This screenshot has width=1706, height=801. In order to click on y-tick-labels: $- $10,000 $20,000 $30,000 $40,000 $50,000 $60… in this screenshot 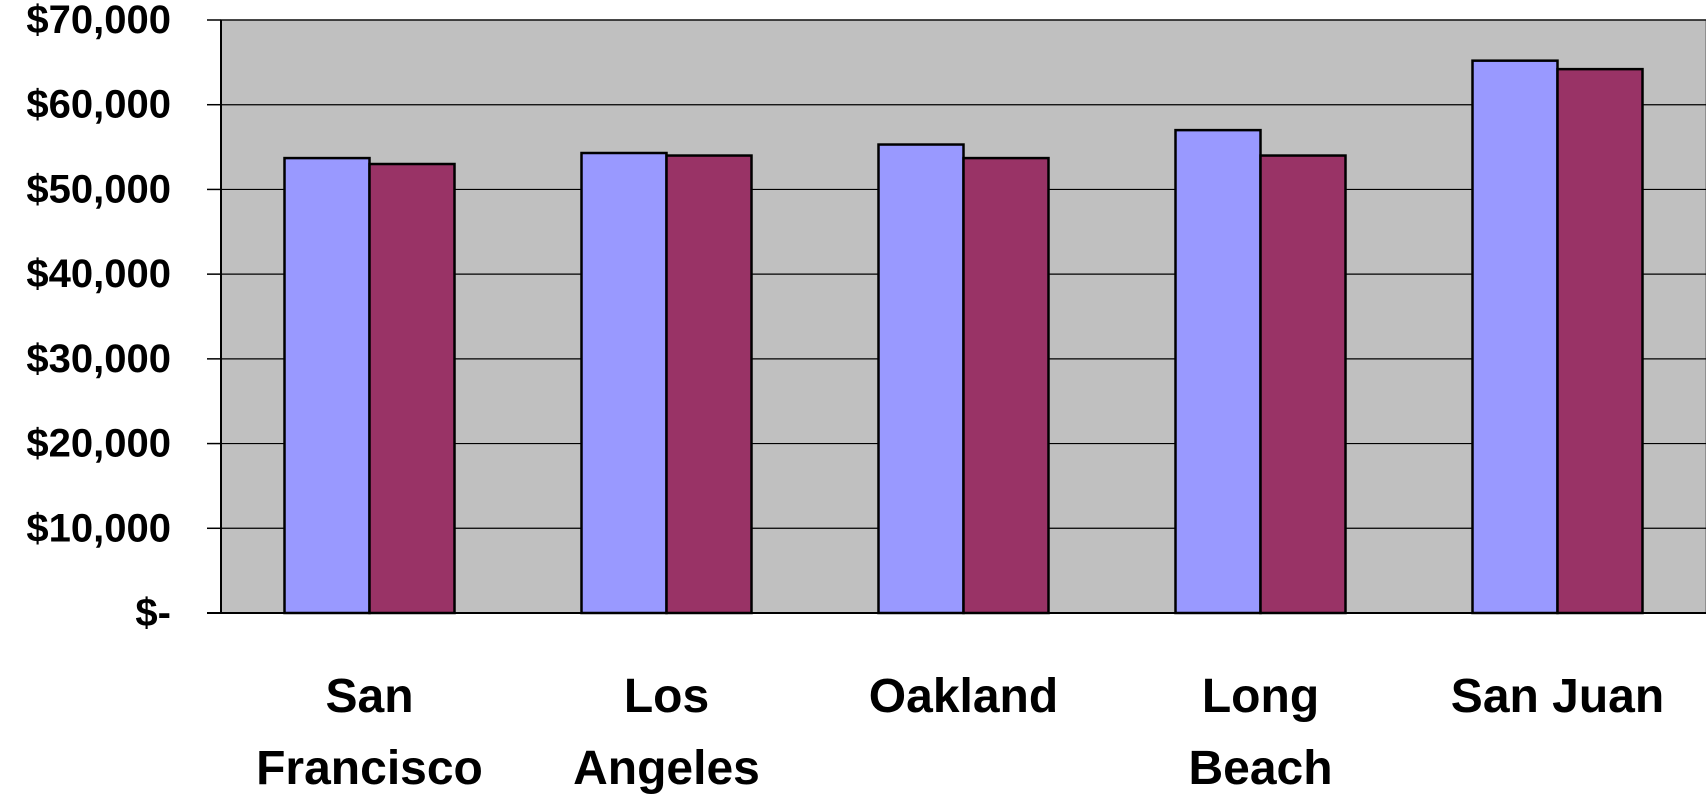, I will do `click(98, 317)`.